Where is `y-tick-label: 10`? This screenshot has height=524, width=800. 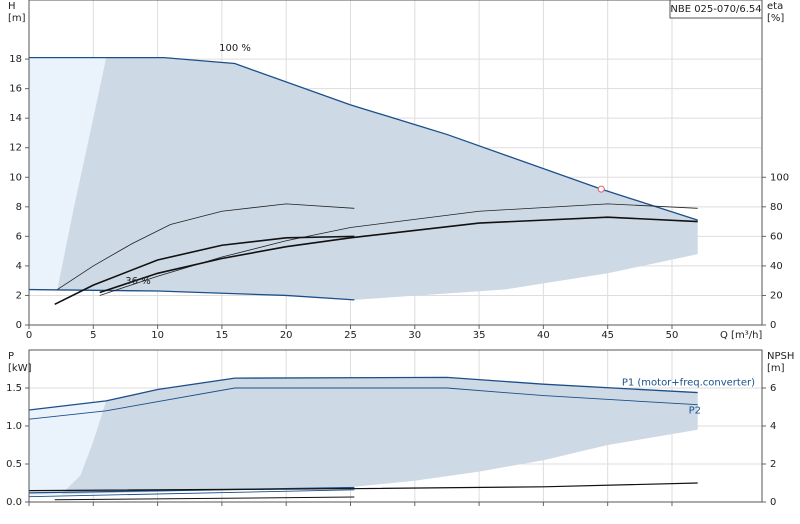
y-tick-label: 10 is located at coordinates (15, 177).